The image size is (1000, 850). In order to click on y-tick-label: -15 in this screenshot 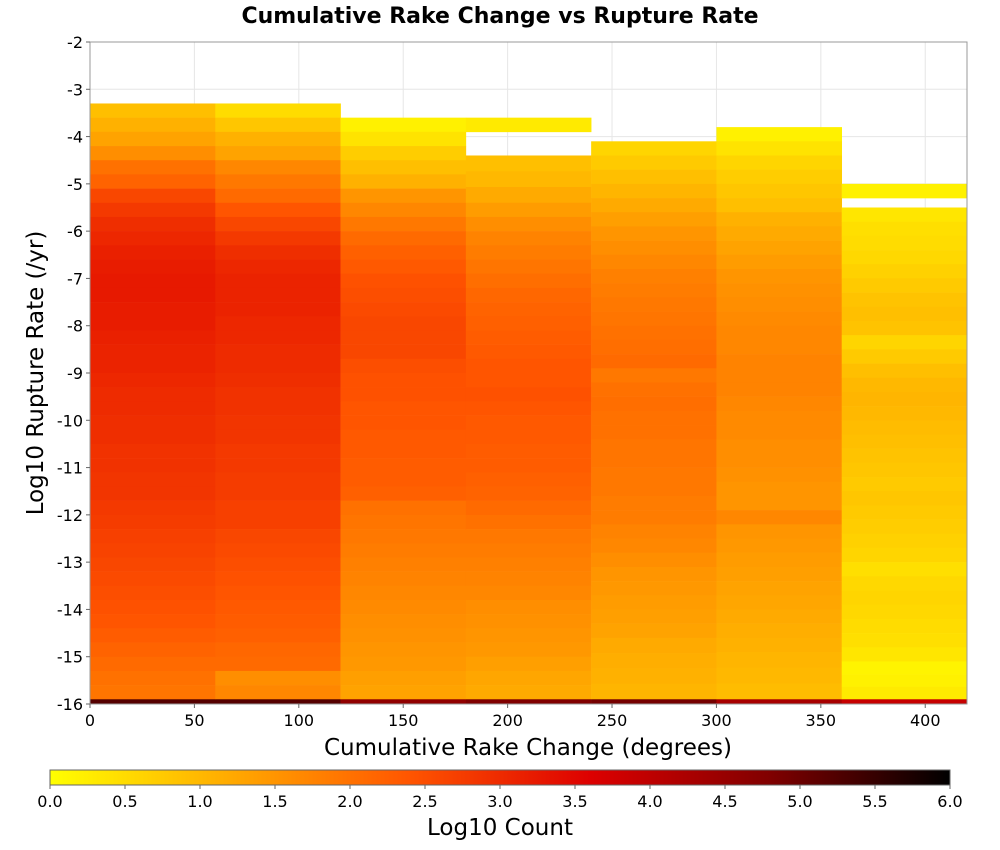, I will do `click(70, 657)`.